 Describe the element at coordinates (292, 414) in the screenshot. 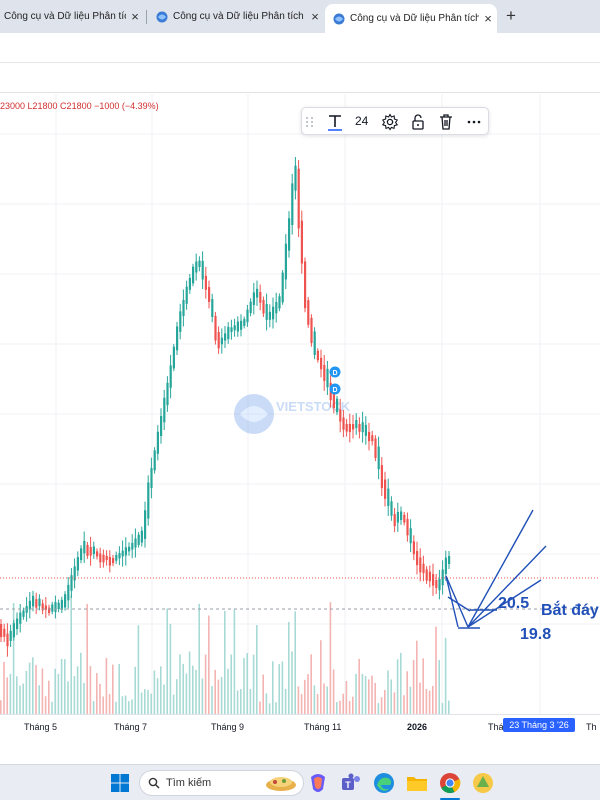

I see `watermark: VIETSTOCK` at that location.